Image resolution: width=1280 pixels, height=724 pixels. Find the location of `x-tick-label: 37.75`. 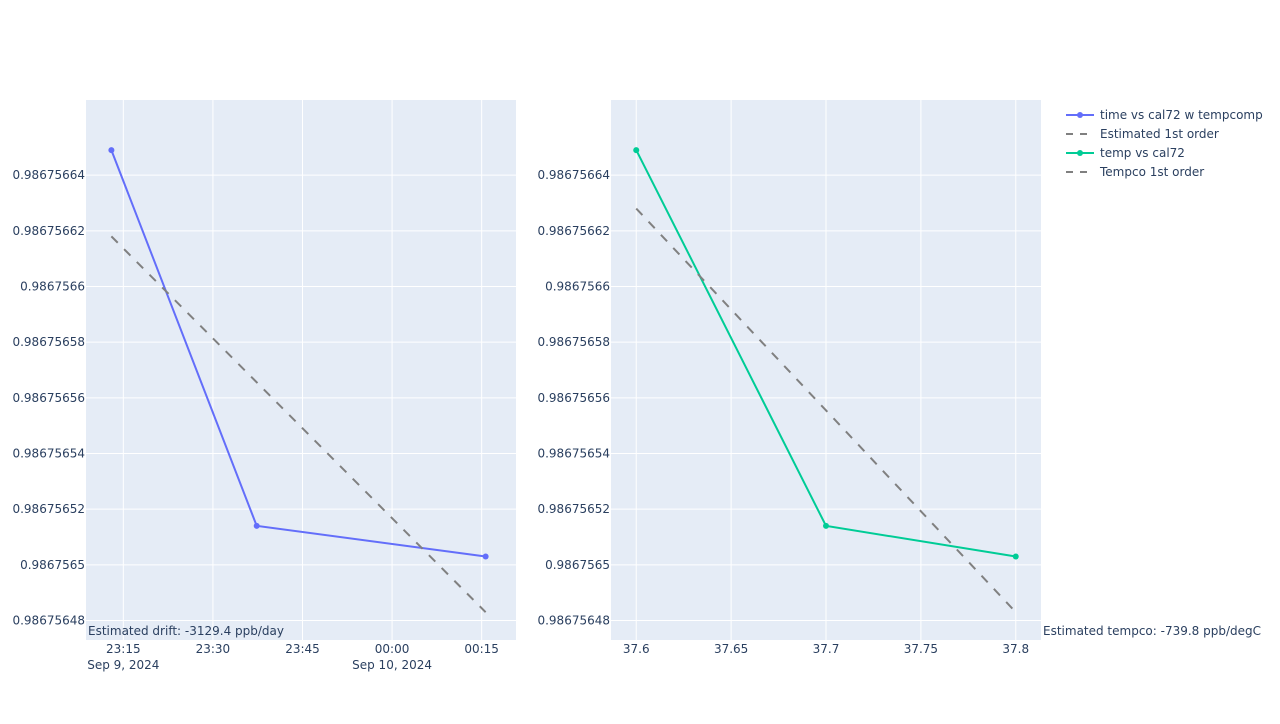

x-tick-label: 37.75 is located at coordinates (921, 649).